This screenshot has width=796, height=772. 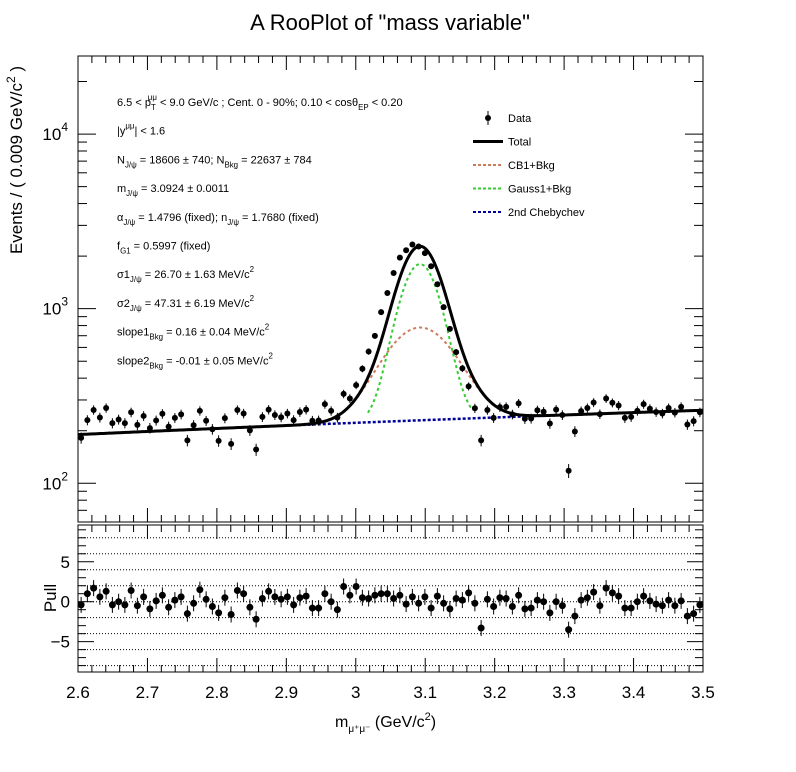 I want to click on pull-y-tick-label: 0, so click(x=65, y=602).